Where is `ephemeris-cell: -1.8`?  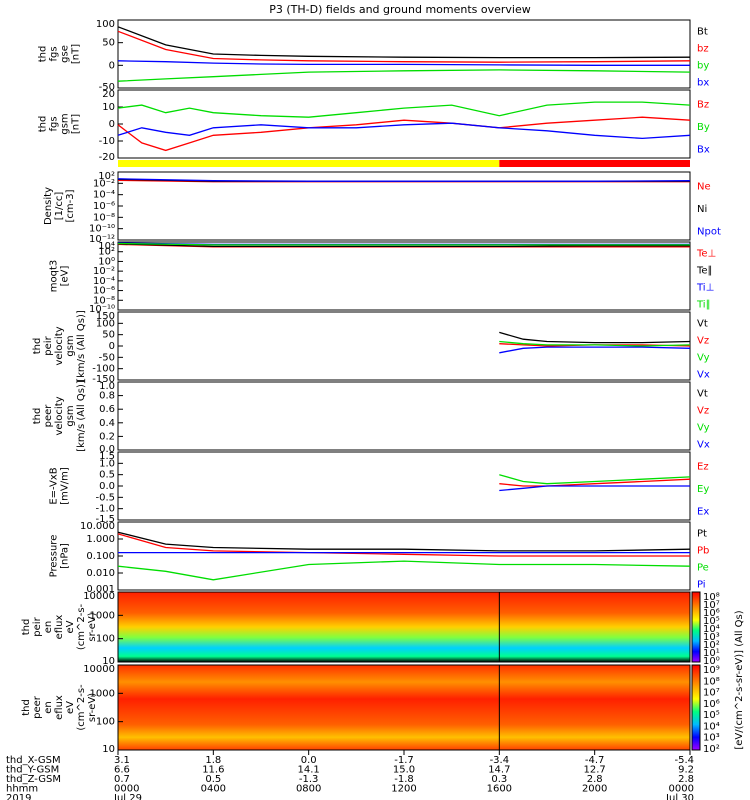
ephemeris-cell: -1.8 is located at coordinates (404, 779).